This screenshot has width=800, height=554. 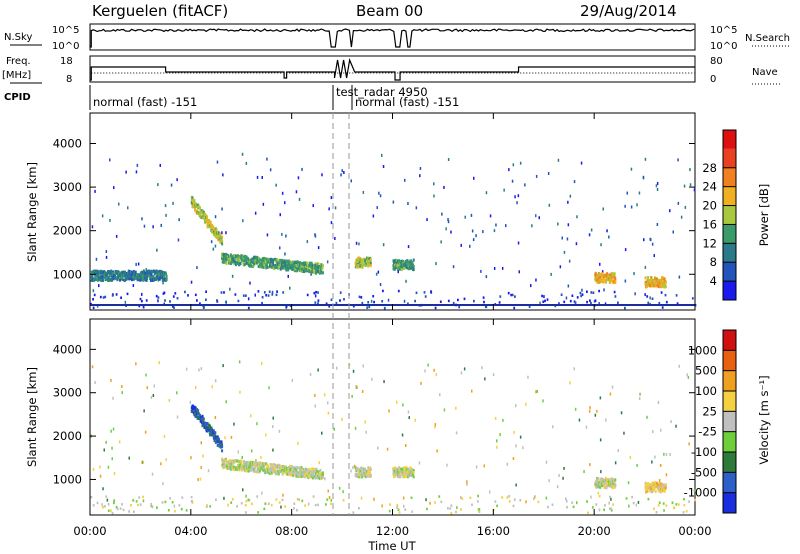 What do you see at coordinates (397, 37) in the screenshot?
I see `nsky-panel: N.Sky 10^5 10^0 10^5 10^0 N.Search` at bounding box center [397, 37].